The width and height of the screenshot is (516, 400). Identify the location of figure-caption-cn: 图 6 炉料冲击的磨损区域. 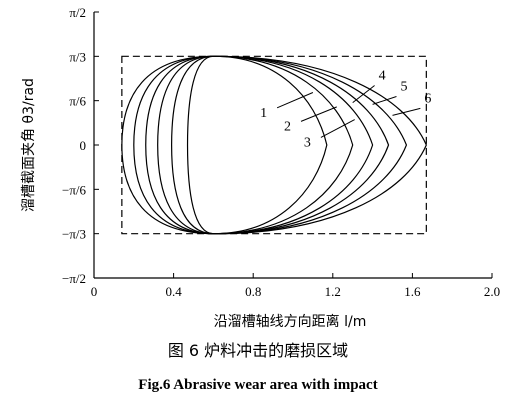
(258, 350).